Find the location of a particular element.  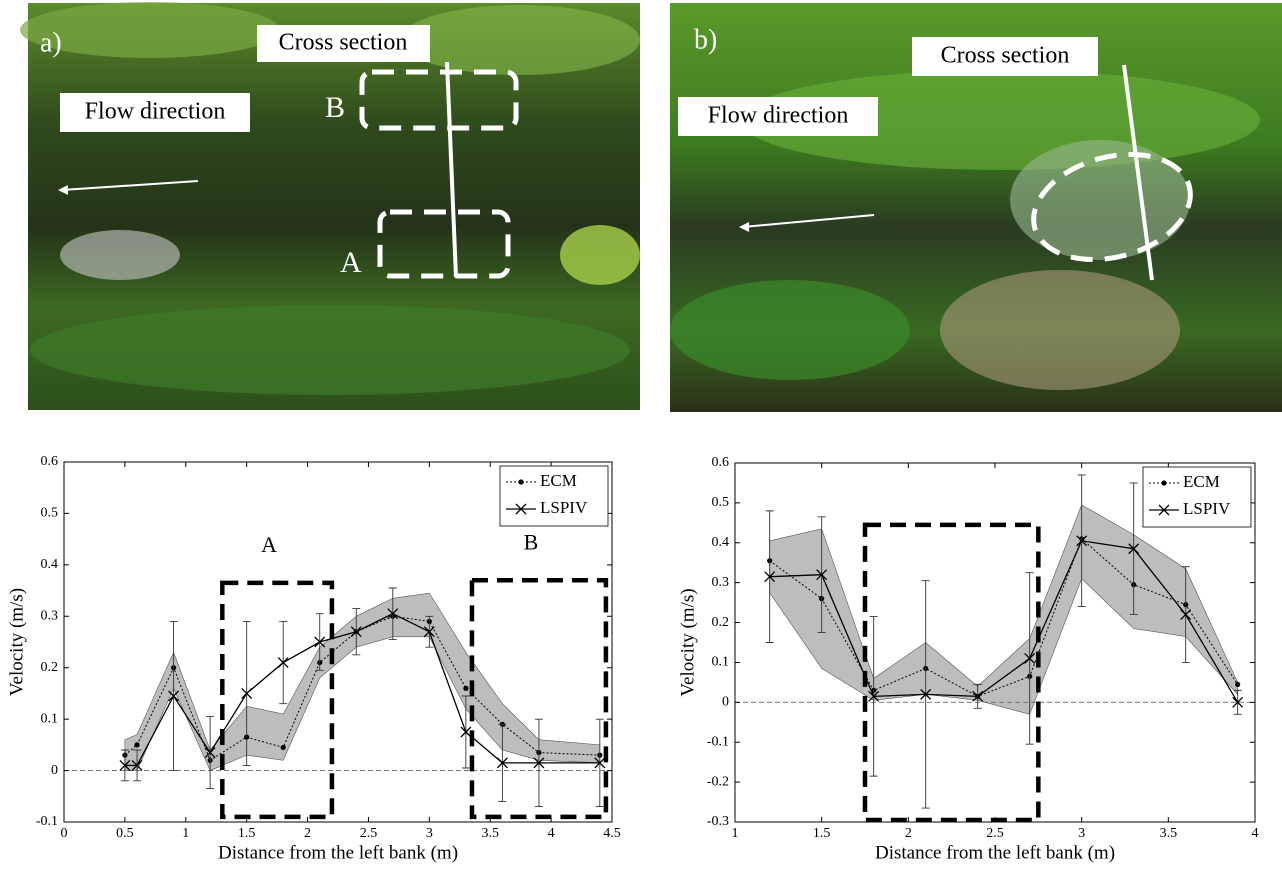

panel-label: a) is located at coordinates (51, 42).